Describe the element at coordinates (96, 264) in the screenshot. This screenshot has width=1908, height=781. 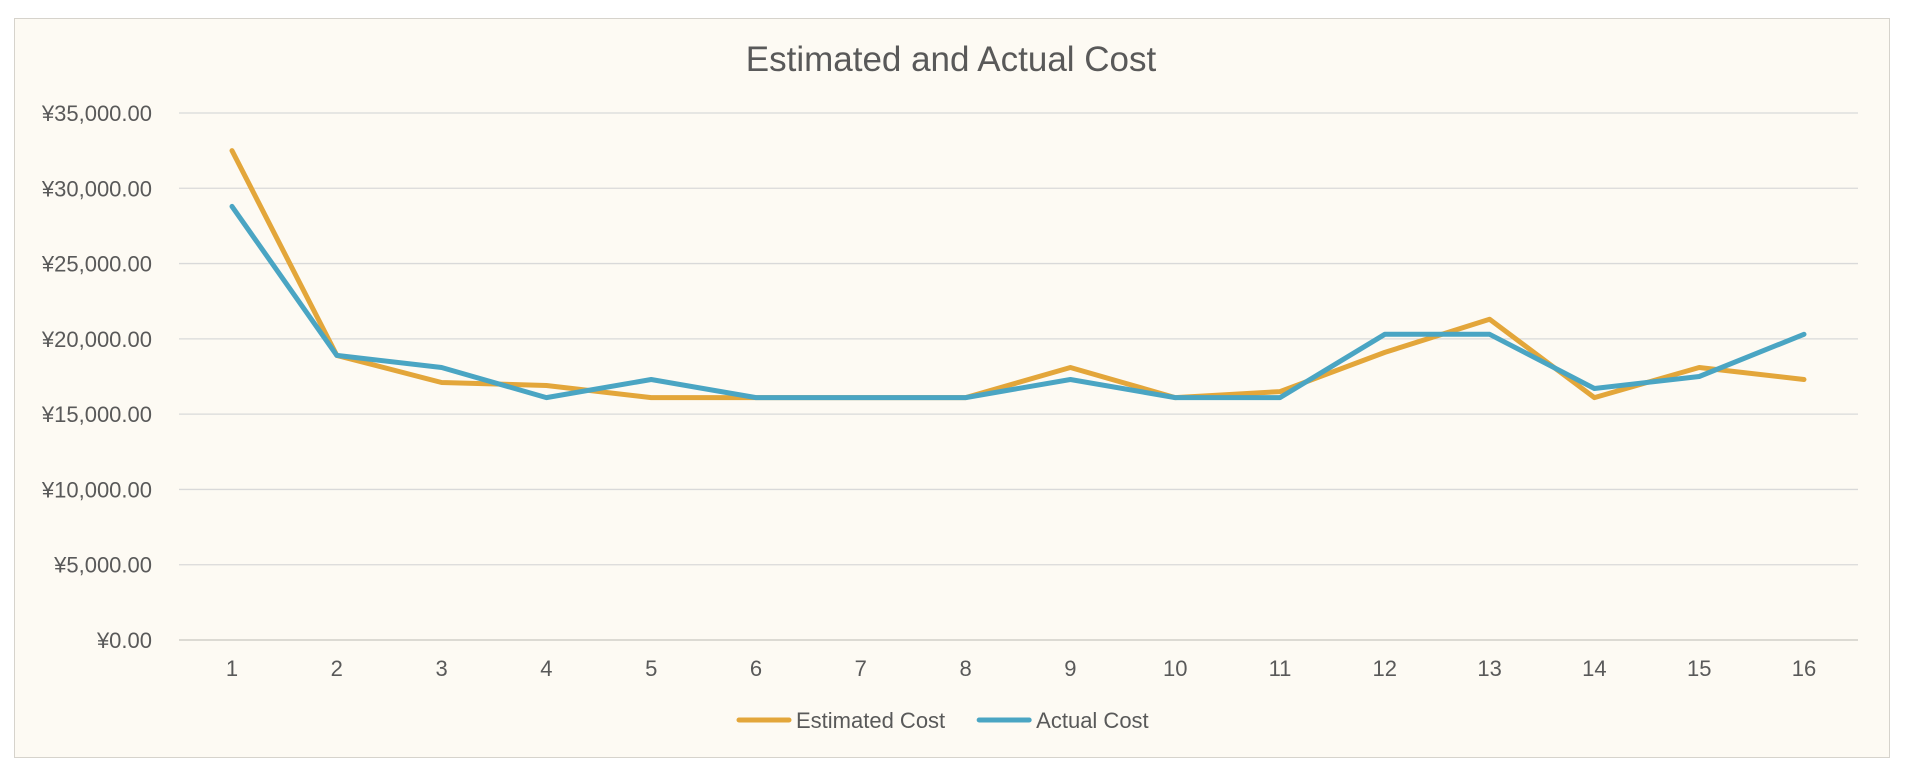
I see `y-tick-label: ¥25,000.00` at that location.